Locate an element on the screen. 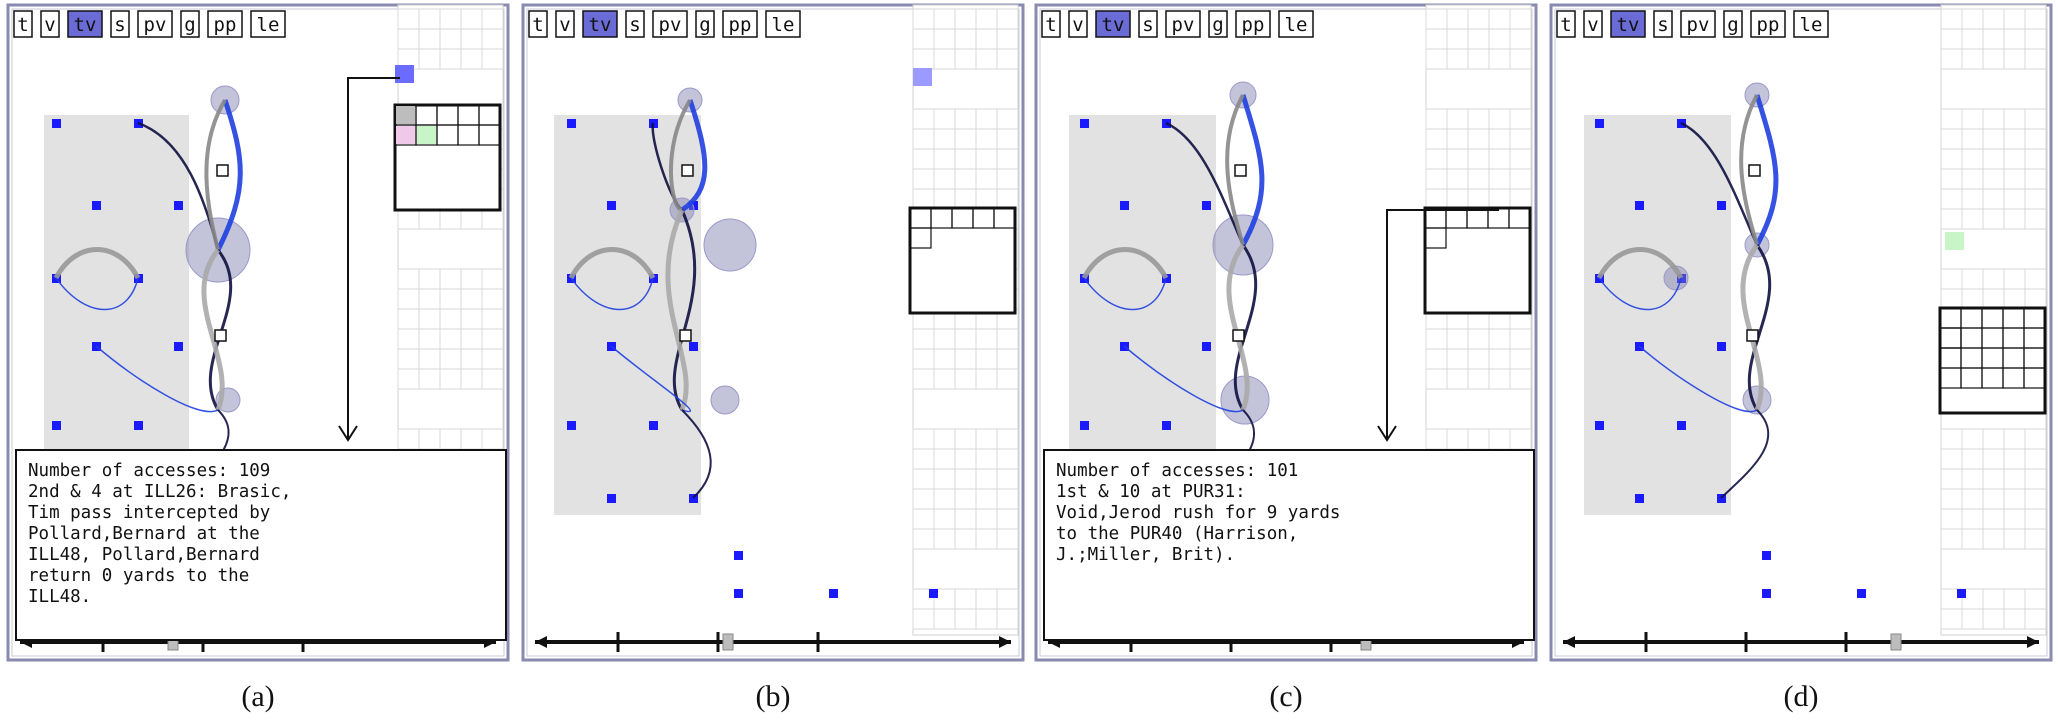 The image size is (2058, 720). timeline-arrow-left is located at coordinates (1569, 642).